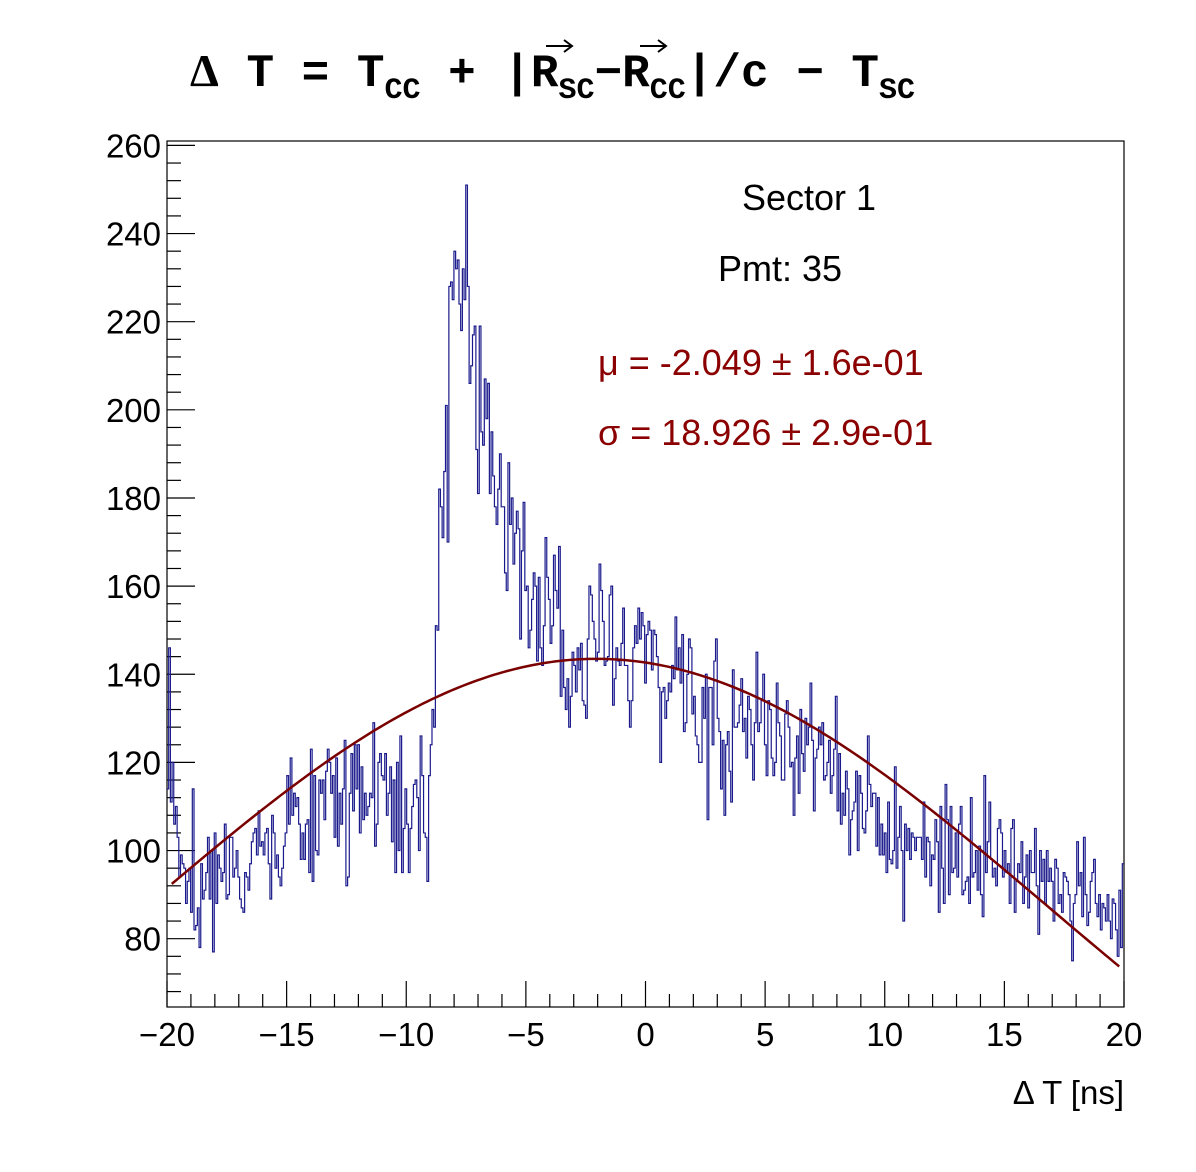 The image size is (1196, 1172). What do you see at coordinates (167, 1034) in the screenshot?
I see `x-tick-label: −20` at bounding box center [167, 1034].